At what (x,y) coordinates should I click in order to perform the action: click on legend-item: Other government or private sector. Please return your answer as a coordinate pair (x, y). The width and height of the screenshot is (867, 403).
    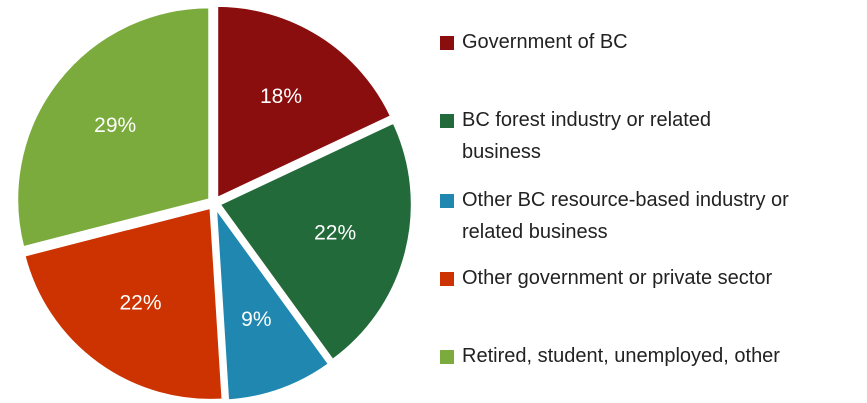
    Looking at the image, I should click on (653, 278).